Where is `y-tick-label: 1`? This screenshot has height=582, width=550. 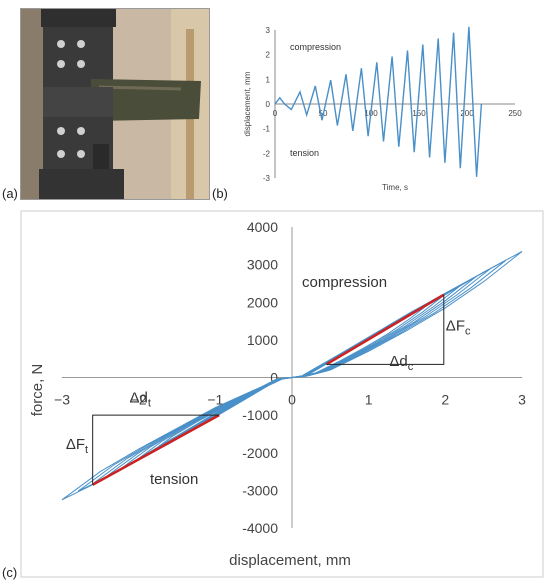
y-tick-label: 1 is located at coordinates (268, 79).